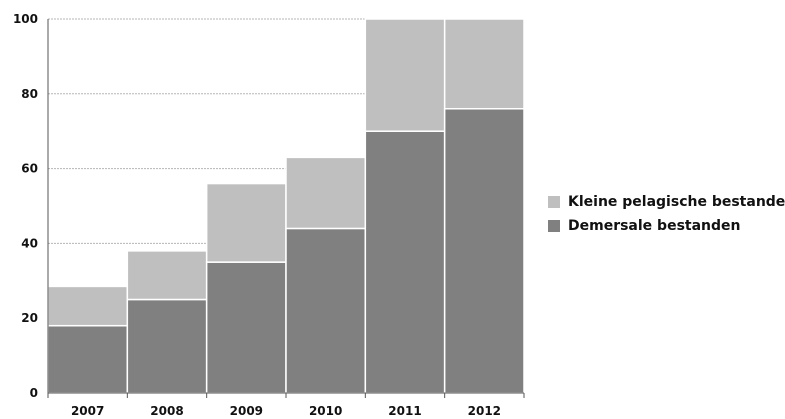  Describe the element at coordinates (676, 202) in the screenshot. I see `legend-label-small-pelagic: Kleine pelagische bestanden` at that location.